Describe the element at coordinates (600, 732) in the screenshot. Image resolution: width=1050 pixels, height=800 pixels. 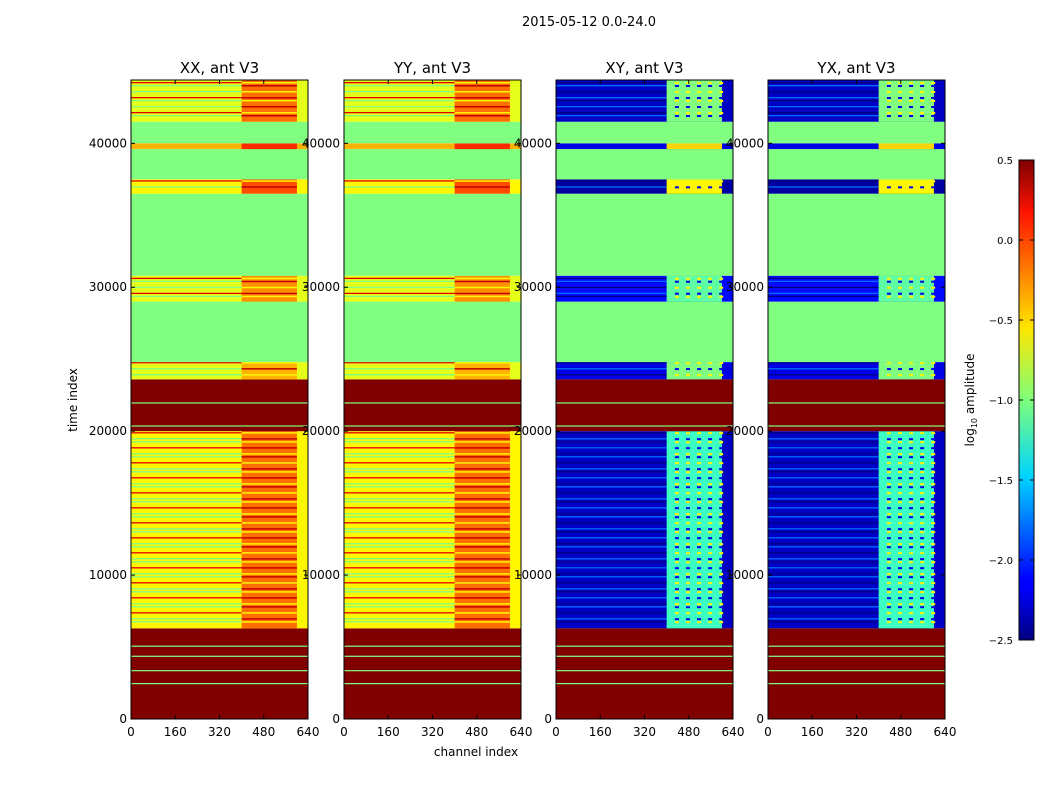
I see `x-tick-label: 160` at that location.